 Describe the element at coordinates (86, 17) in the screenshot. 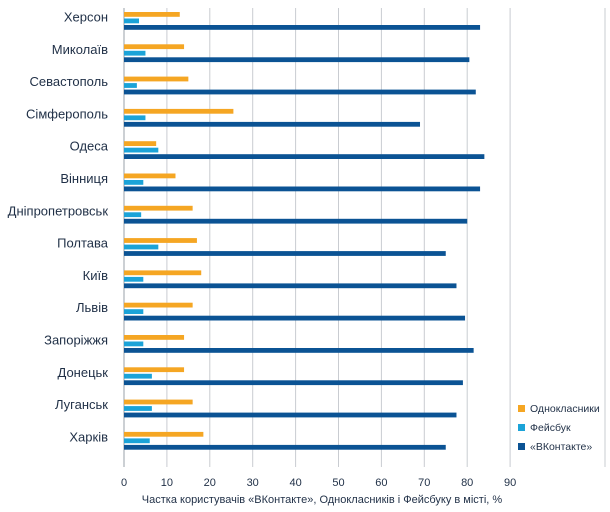

I see `category-label-0: Херсон` at that location.